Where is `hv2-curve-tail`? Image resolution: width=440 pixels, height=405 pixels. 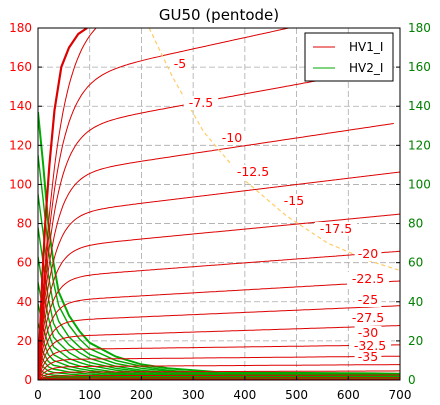
hv2-curve-tail is located at coordinates (309, 373).